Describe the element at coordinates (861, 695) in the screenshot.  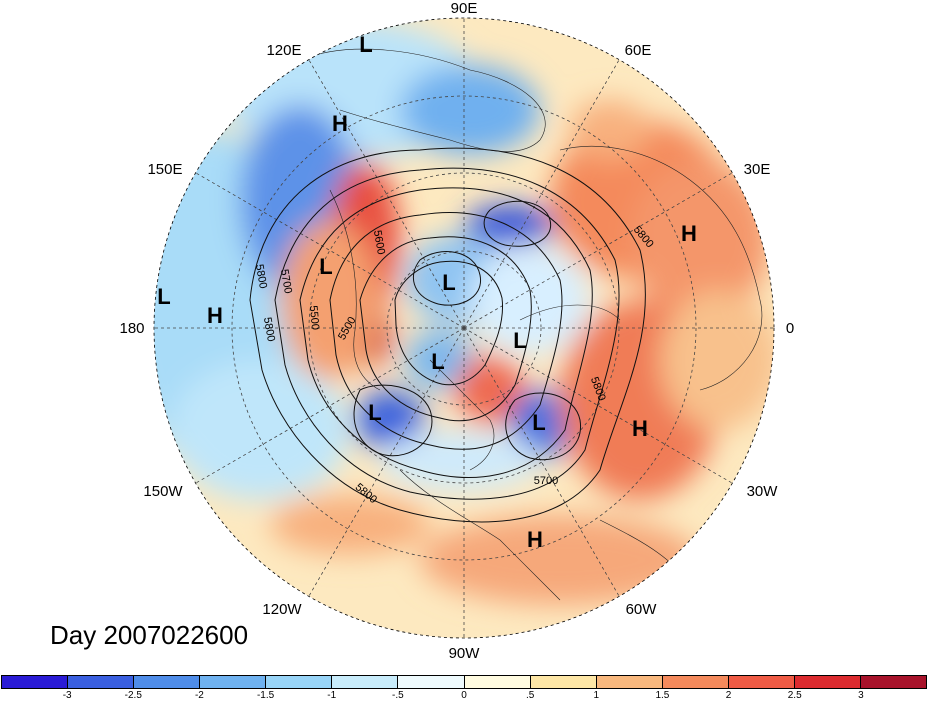
I see `colorbar-tick-label: 3` at that location.